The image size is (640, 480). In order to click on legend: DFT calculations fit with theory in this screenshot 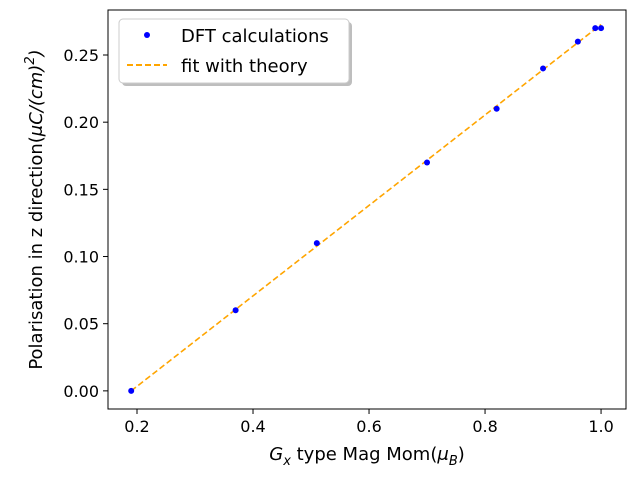, I will do `click(235, 52)`.